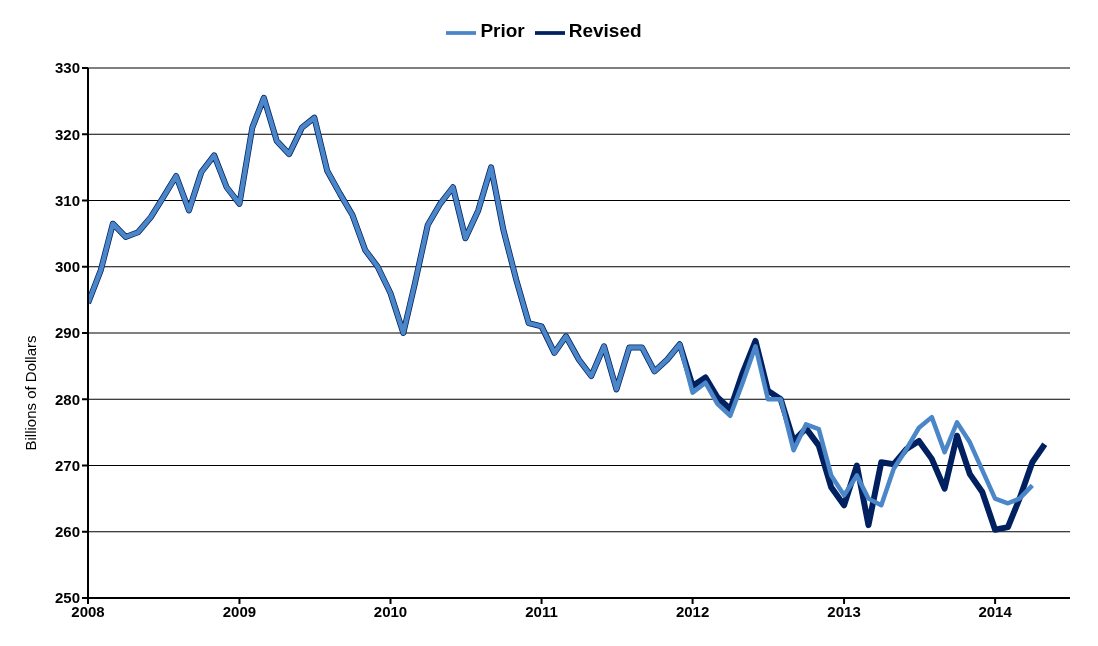 Image resolution: width=1098 pixels, height=646 pixels. What do you see at coordinates (239, 611) in the screenshot?
I see `x-tick-label: 2009` at bounding box center [239, 611].